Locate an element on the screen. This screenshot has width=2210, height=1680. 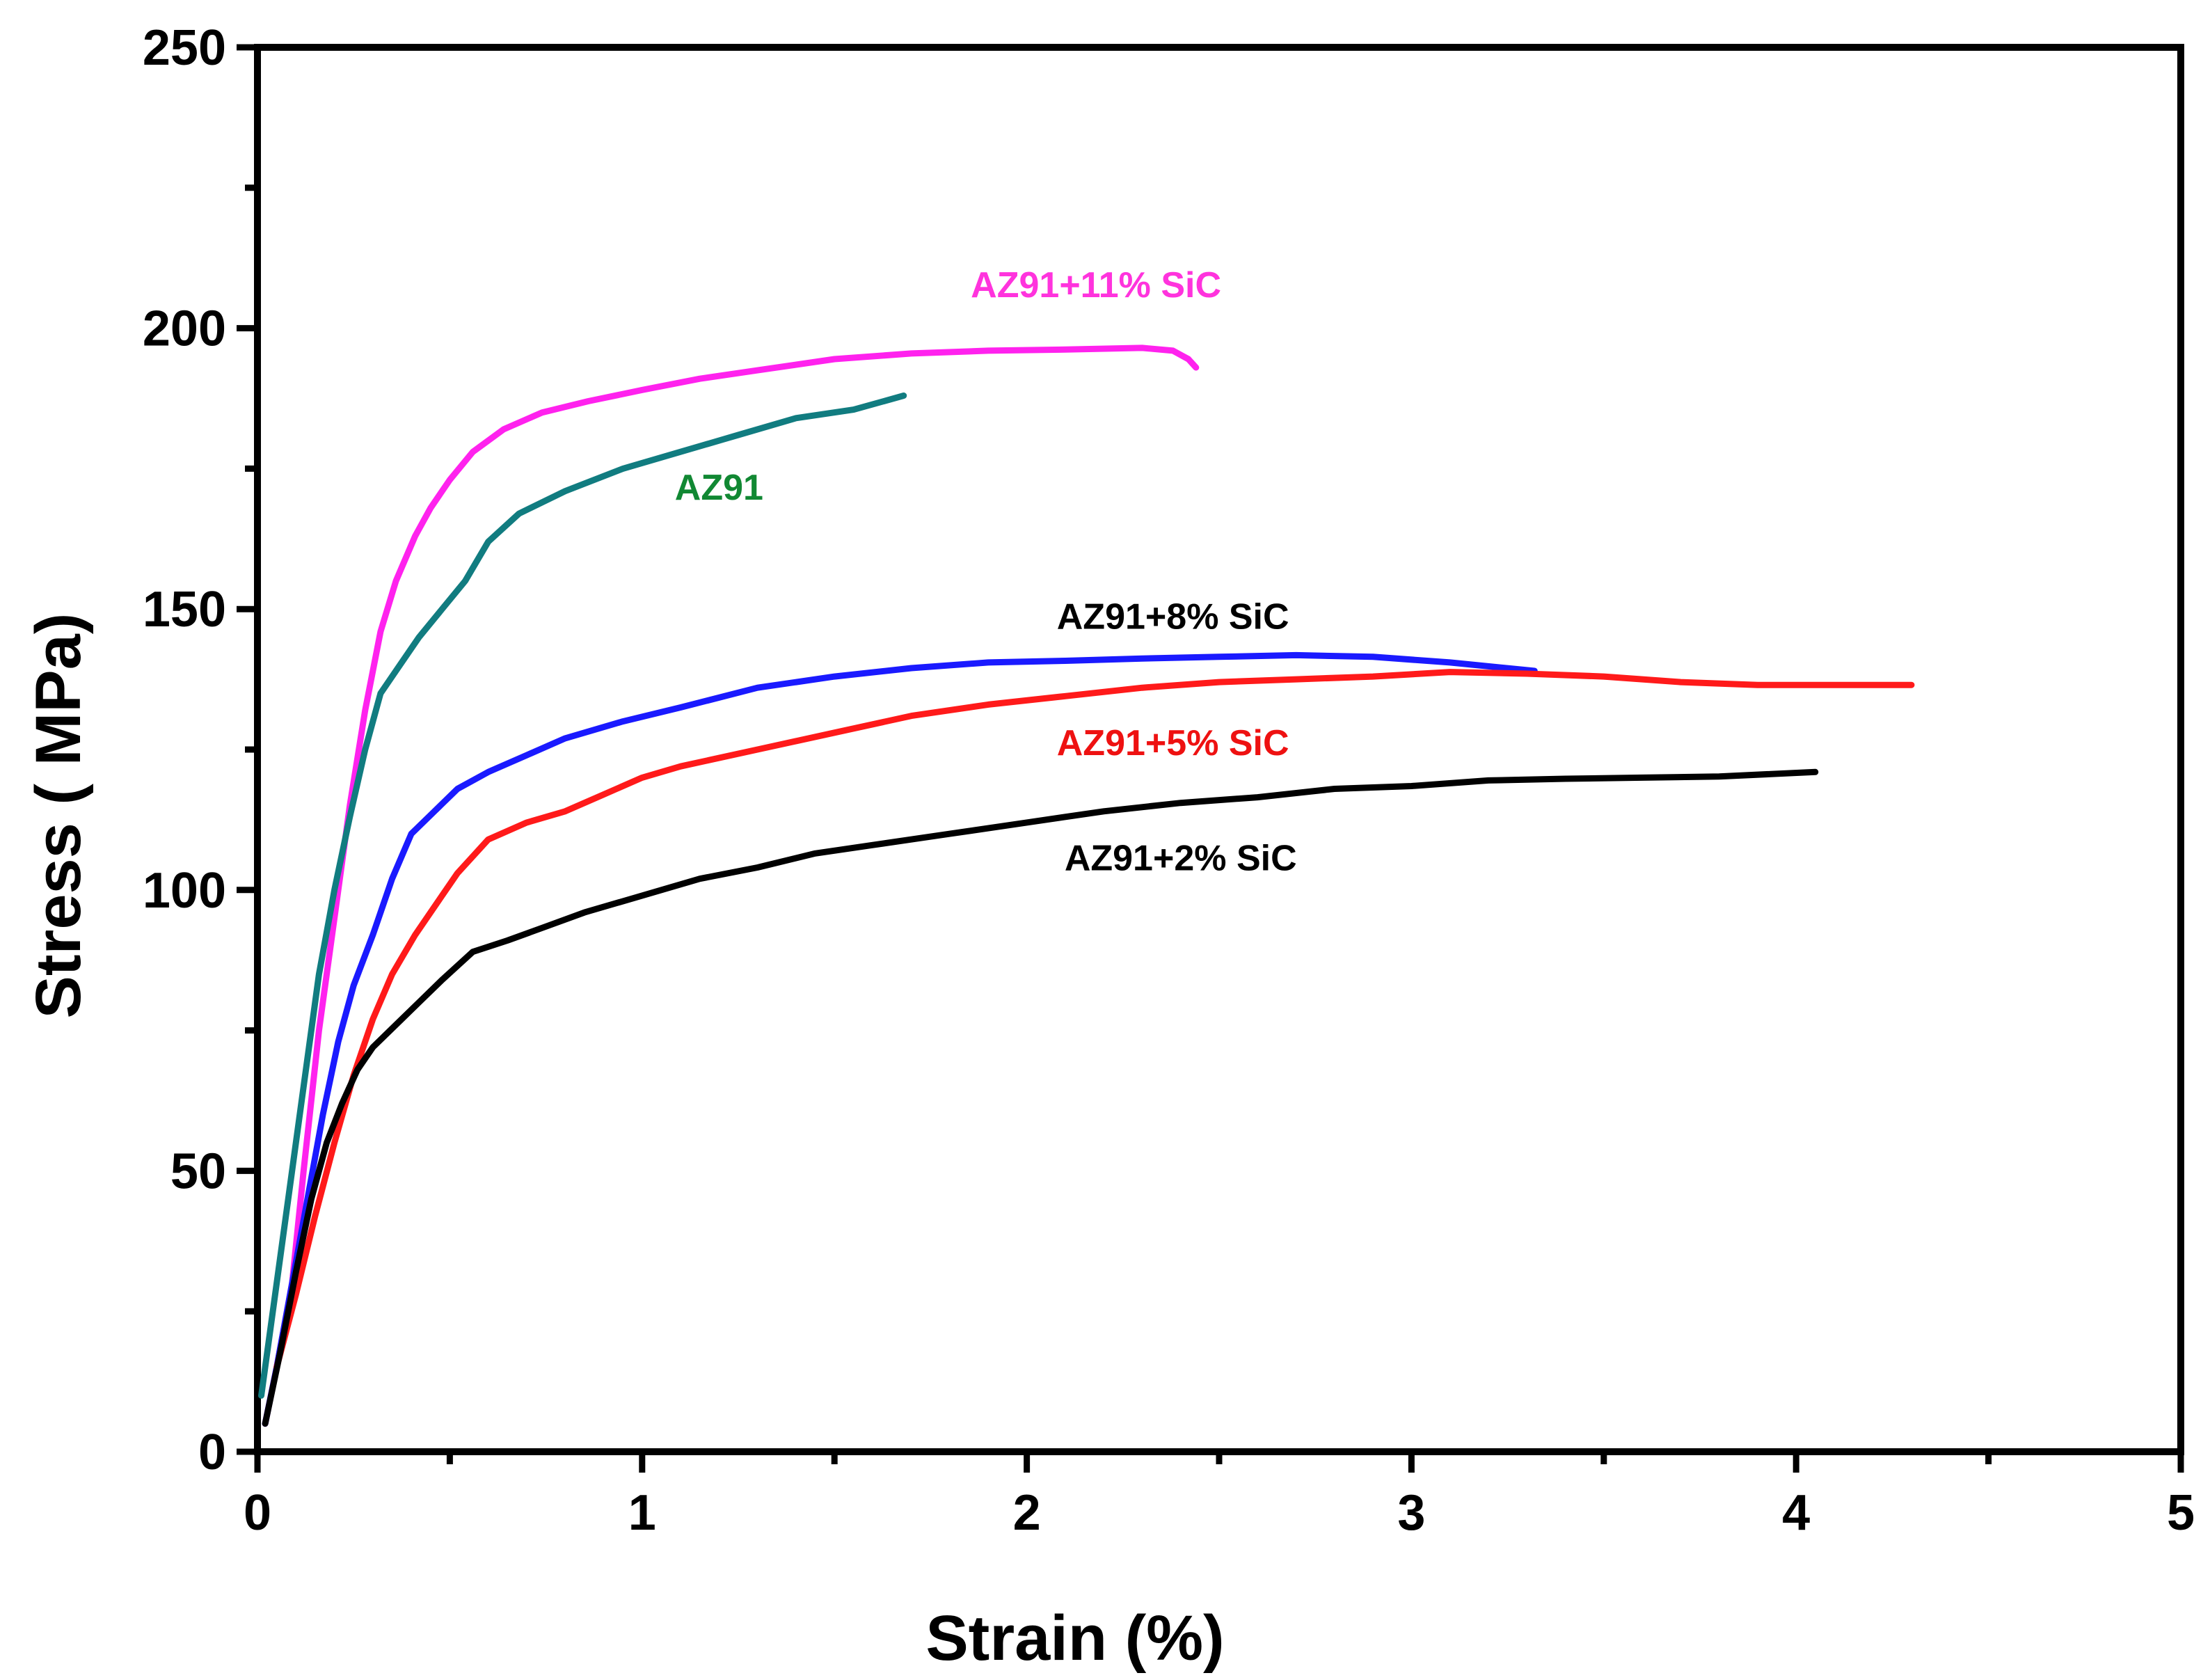
x-tick-label: 0 is located at coordinates (257, 1513).